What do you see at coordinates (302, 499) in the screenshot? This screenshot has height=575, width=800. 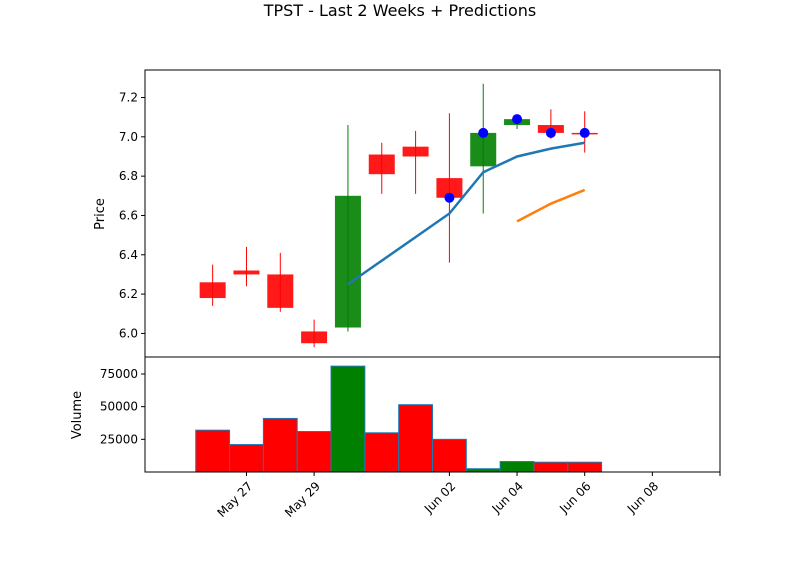 I see `x-tick-label: May 29` at bounding box center [302, 499].